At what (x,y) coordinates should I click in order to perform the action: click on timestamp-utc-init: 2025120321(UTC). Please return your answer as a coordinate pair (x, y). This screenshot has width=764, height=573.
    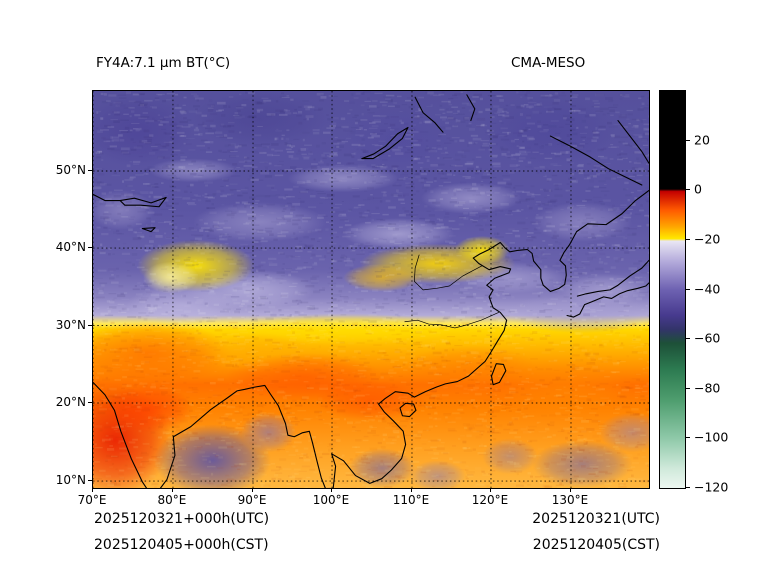
    Looking at the image, I should click on (596, 519).